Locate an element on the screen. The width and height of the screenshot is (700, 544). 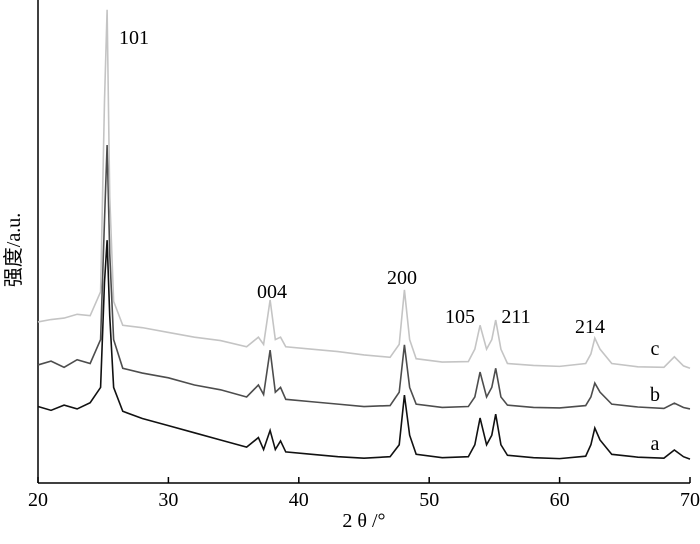
series-label: a is located at coordinates (655, 444).